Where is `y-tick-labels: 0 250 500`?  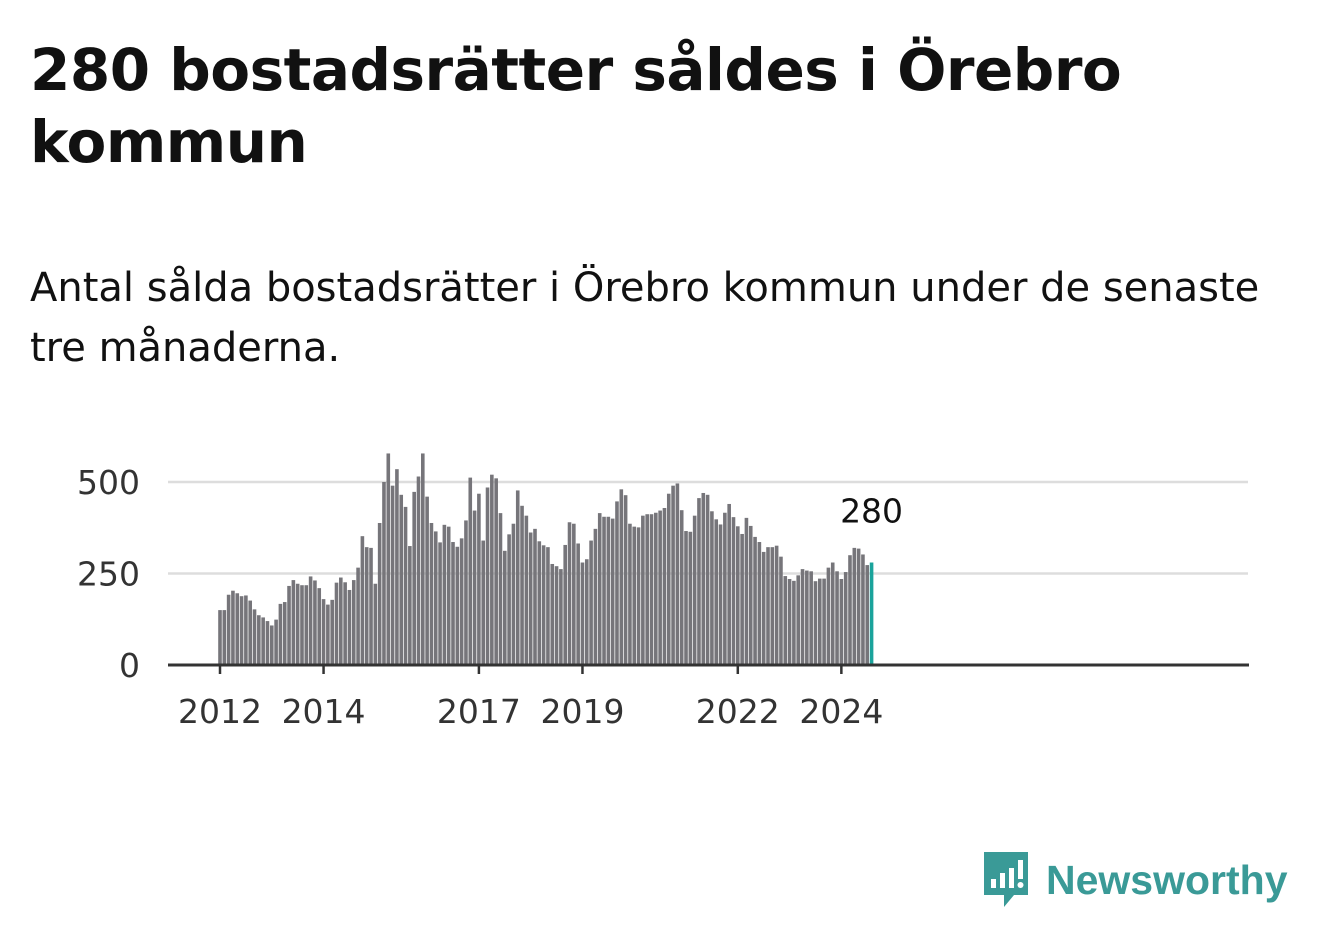
y-tick-labels: 0 250 500 is located at coordinates (108, 574).